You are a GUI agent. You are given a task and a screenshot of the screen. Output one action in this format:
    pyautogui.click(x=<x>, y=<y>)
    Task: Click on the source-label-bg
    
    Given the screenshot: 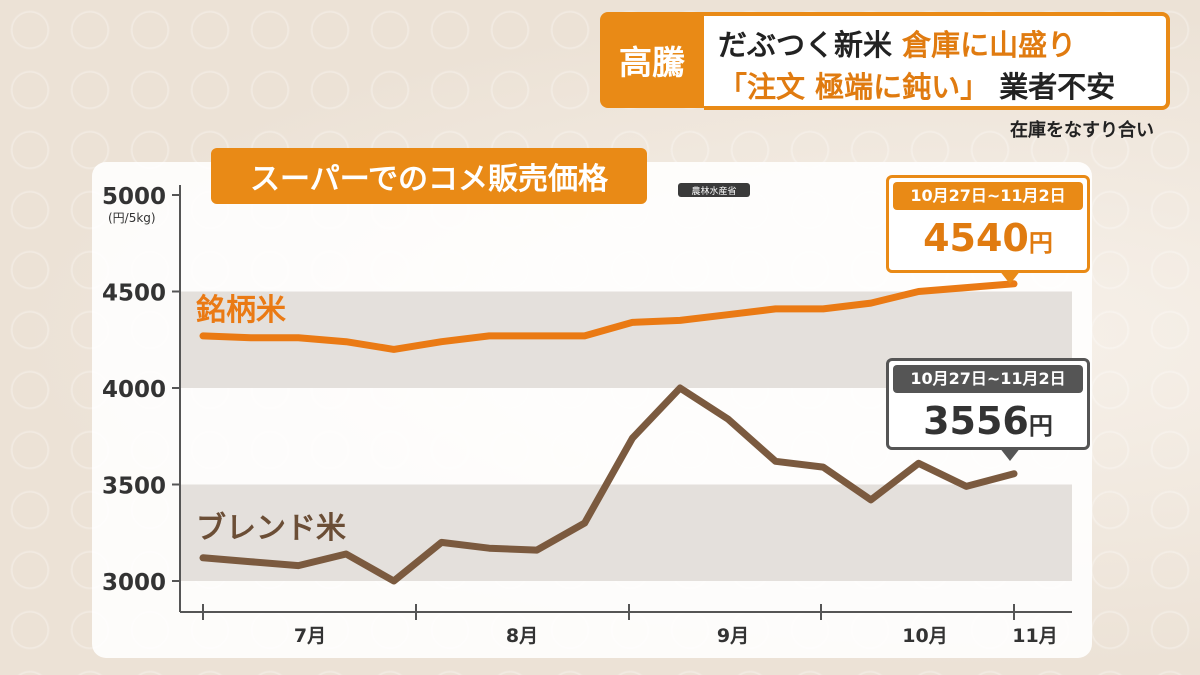 What is the action you would take?
    pyautogui.click(x=714, y=190)
    